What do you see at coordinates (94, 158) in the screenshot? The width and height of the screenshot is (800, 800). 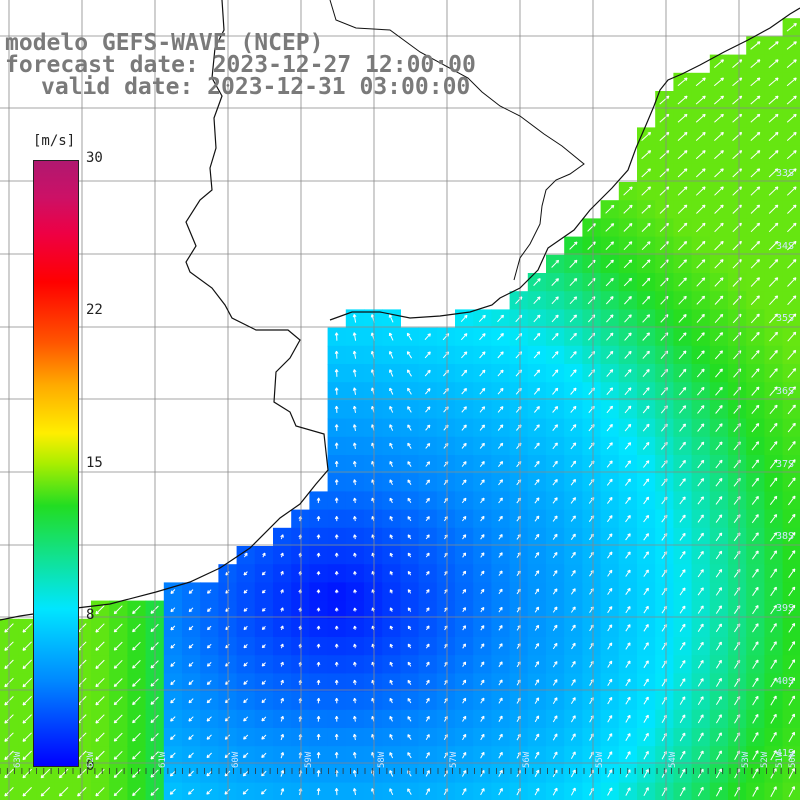 I see `colorbar-tick-30: 30` at bounding box center [94, 158].